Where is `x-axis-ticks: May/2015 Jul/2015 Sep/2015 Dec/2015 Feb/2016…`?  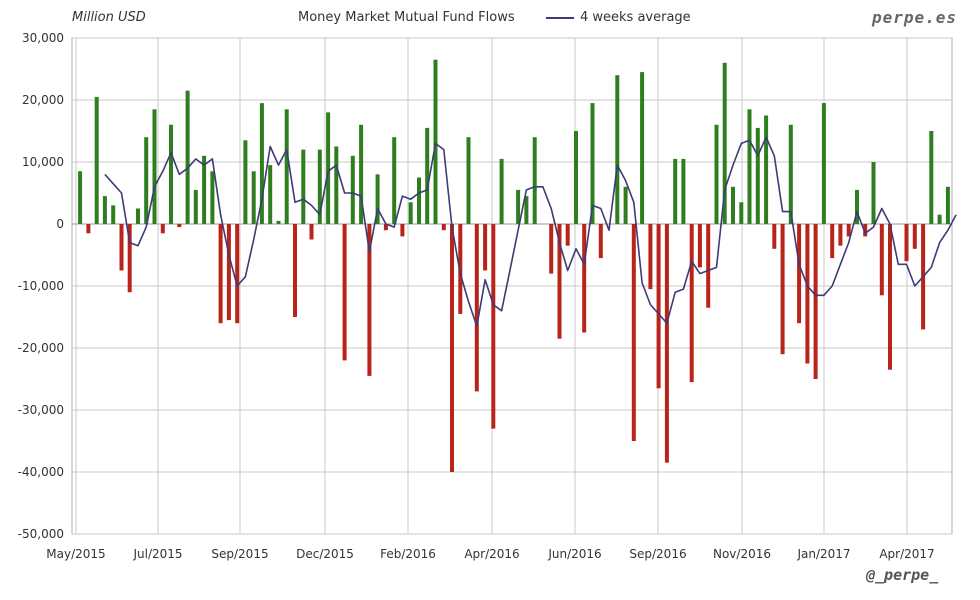 x-axis-ticks: May/2015 Jul/2015 Sep/2015 Dec/2015 Feb/2016… is located at coordinates (490, 554).